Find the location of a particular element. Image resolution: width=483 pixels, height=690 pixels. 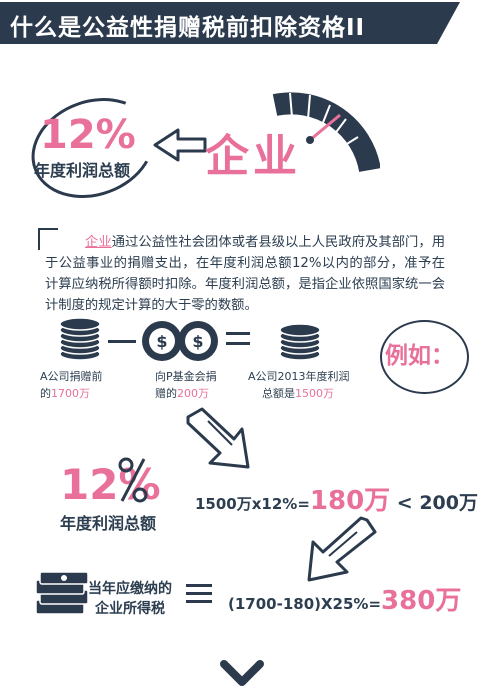

example-ring is located at coordinates (424, 357).